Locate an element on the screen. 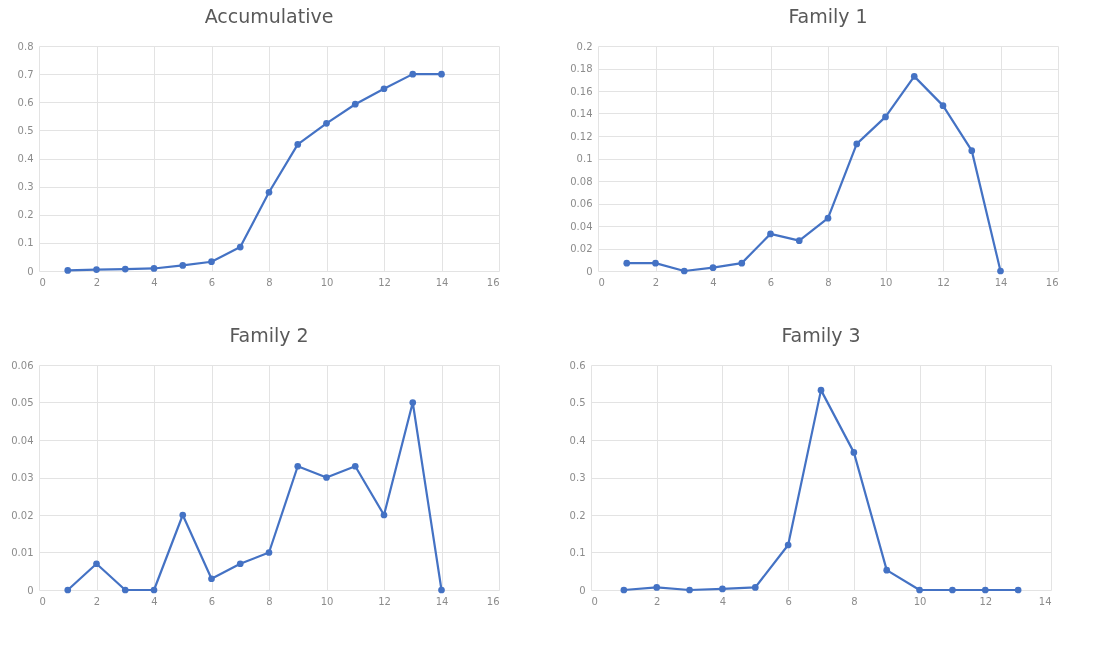  y-tick-label: 0.18 is located at coordinates (581, 68).